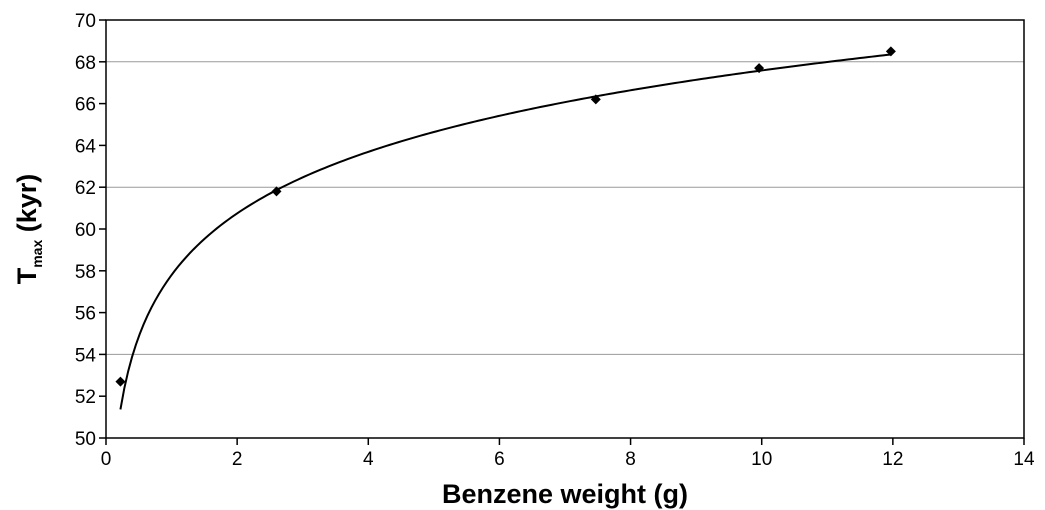 This screenshot has height=510, width=1045. What do you see at coordinates (630, 459) in the screenshot?
I see `x-tick-label: 8` at bounding box center [630, 459].